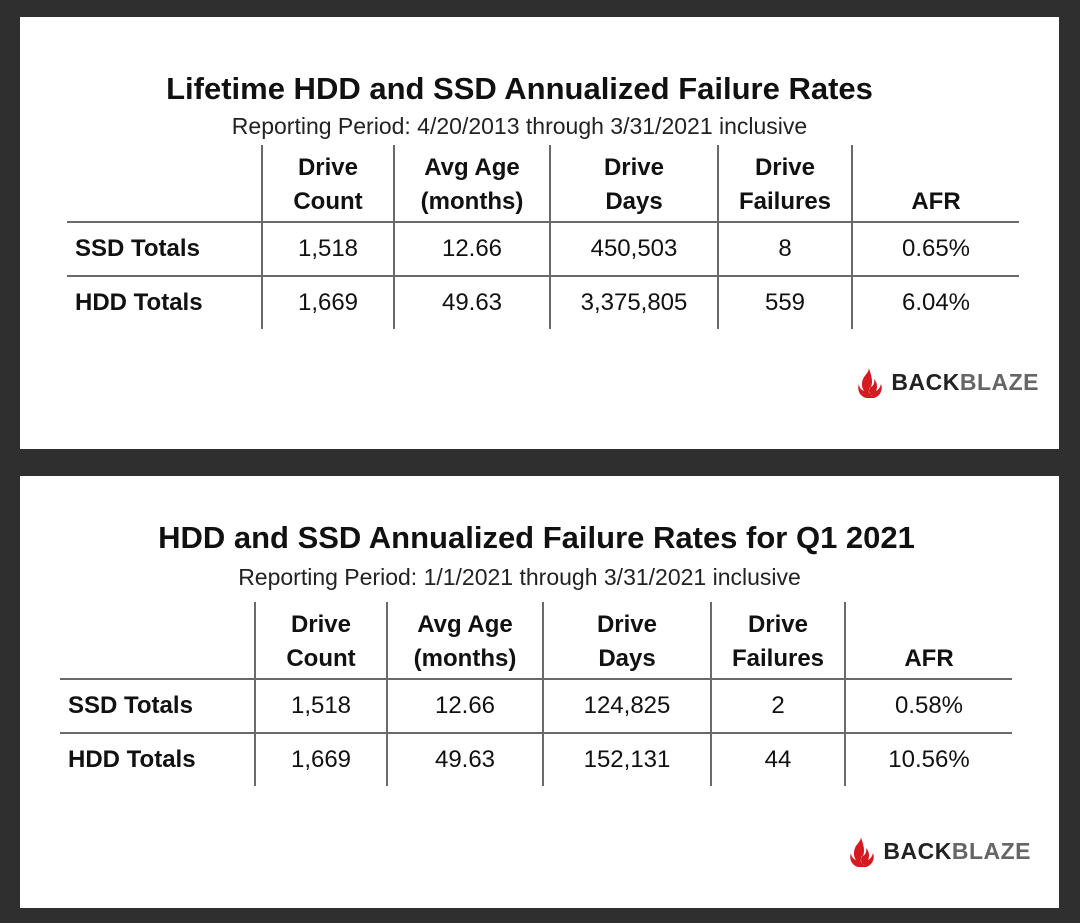 The height and width of the screenshot is (923, 1080). I want to click on table-cell: 152,131, so click(626, 759).